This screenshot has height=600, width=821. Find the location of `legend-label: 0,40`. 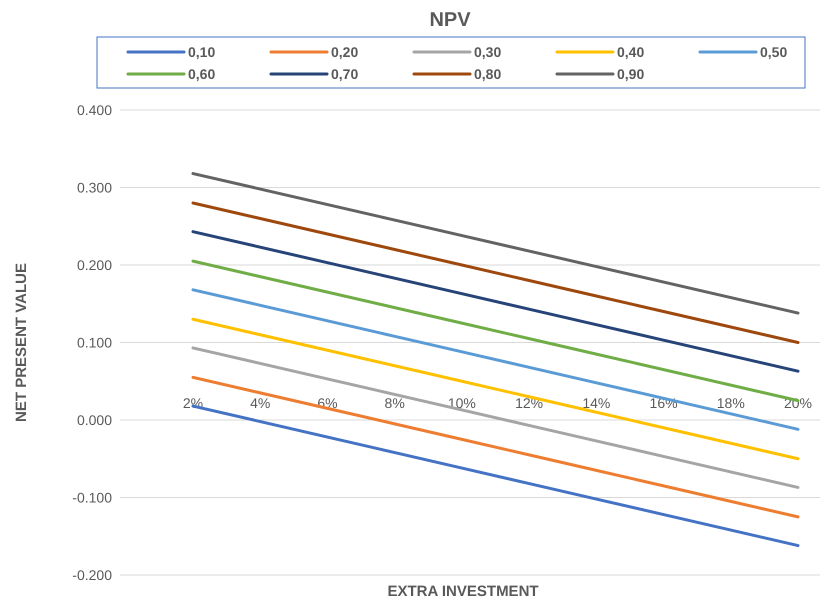

legend-label: 0,40 is located at coordinates (630, 52).